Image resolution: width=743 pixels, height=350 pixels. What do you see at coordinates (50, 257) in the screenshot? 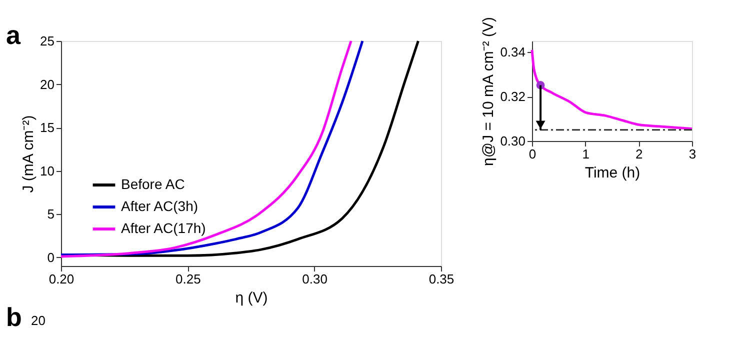
I see `y-tick-label: 0` at bounding box center [50, 257].